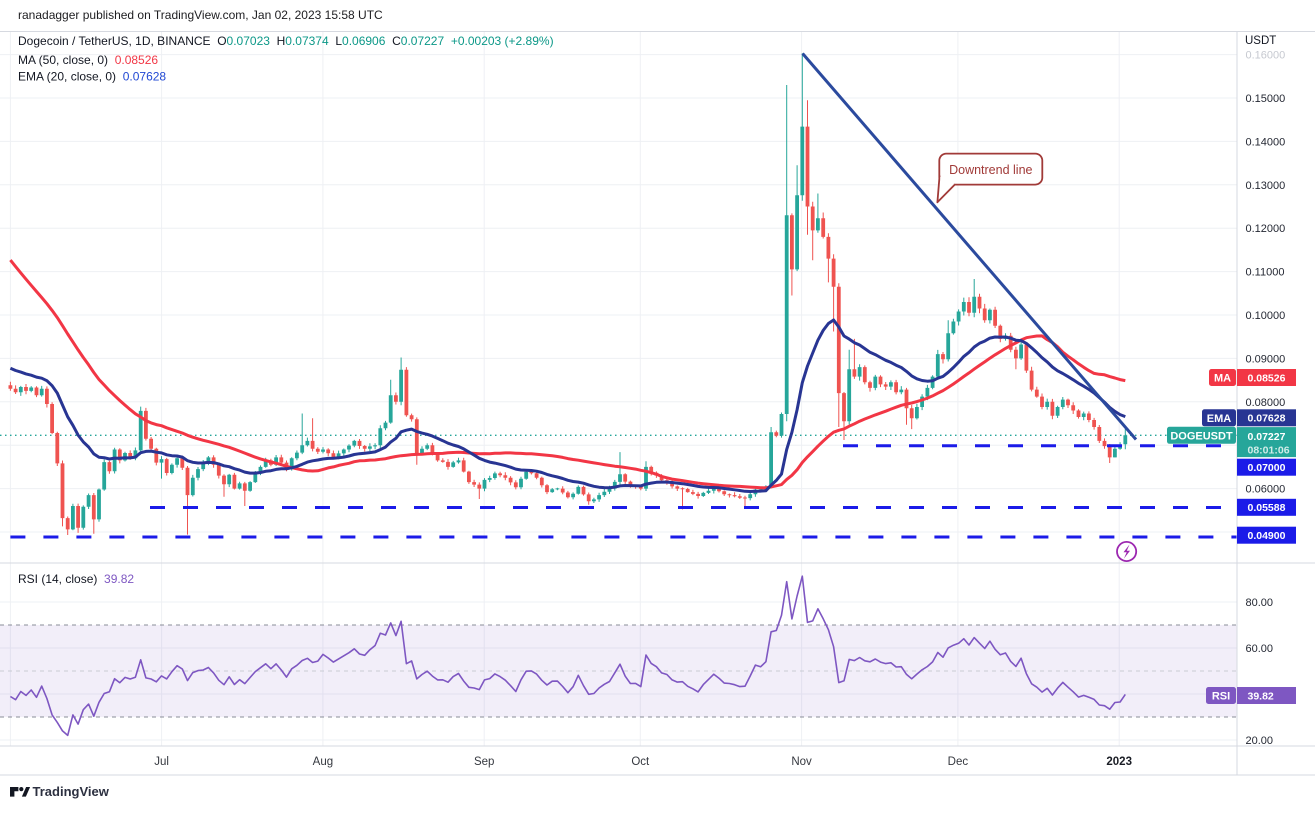  I want to click on svg-text: MA, so click(1222, 379).